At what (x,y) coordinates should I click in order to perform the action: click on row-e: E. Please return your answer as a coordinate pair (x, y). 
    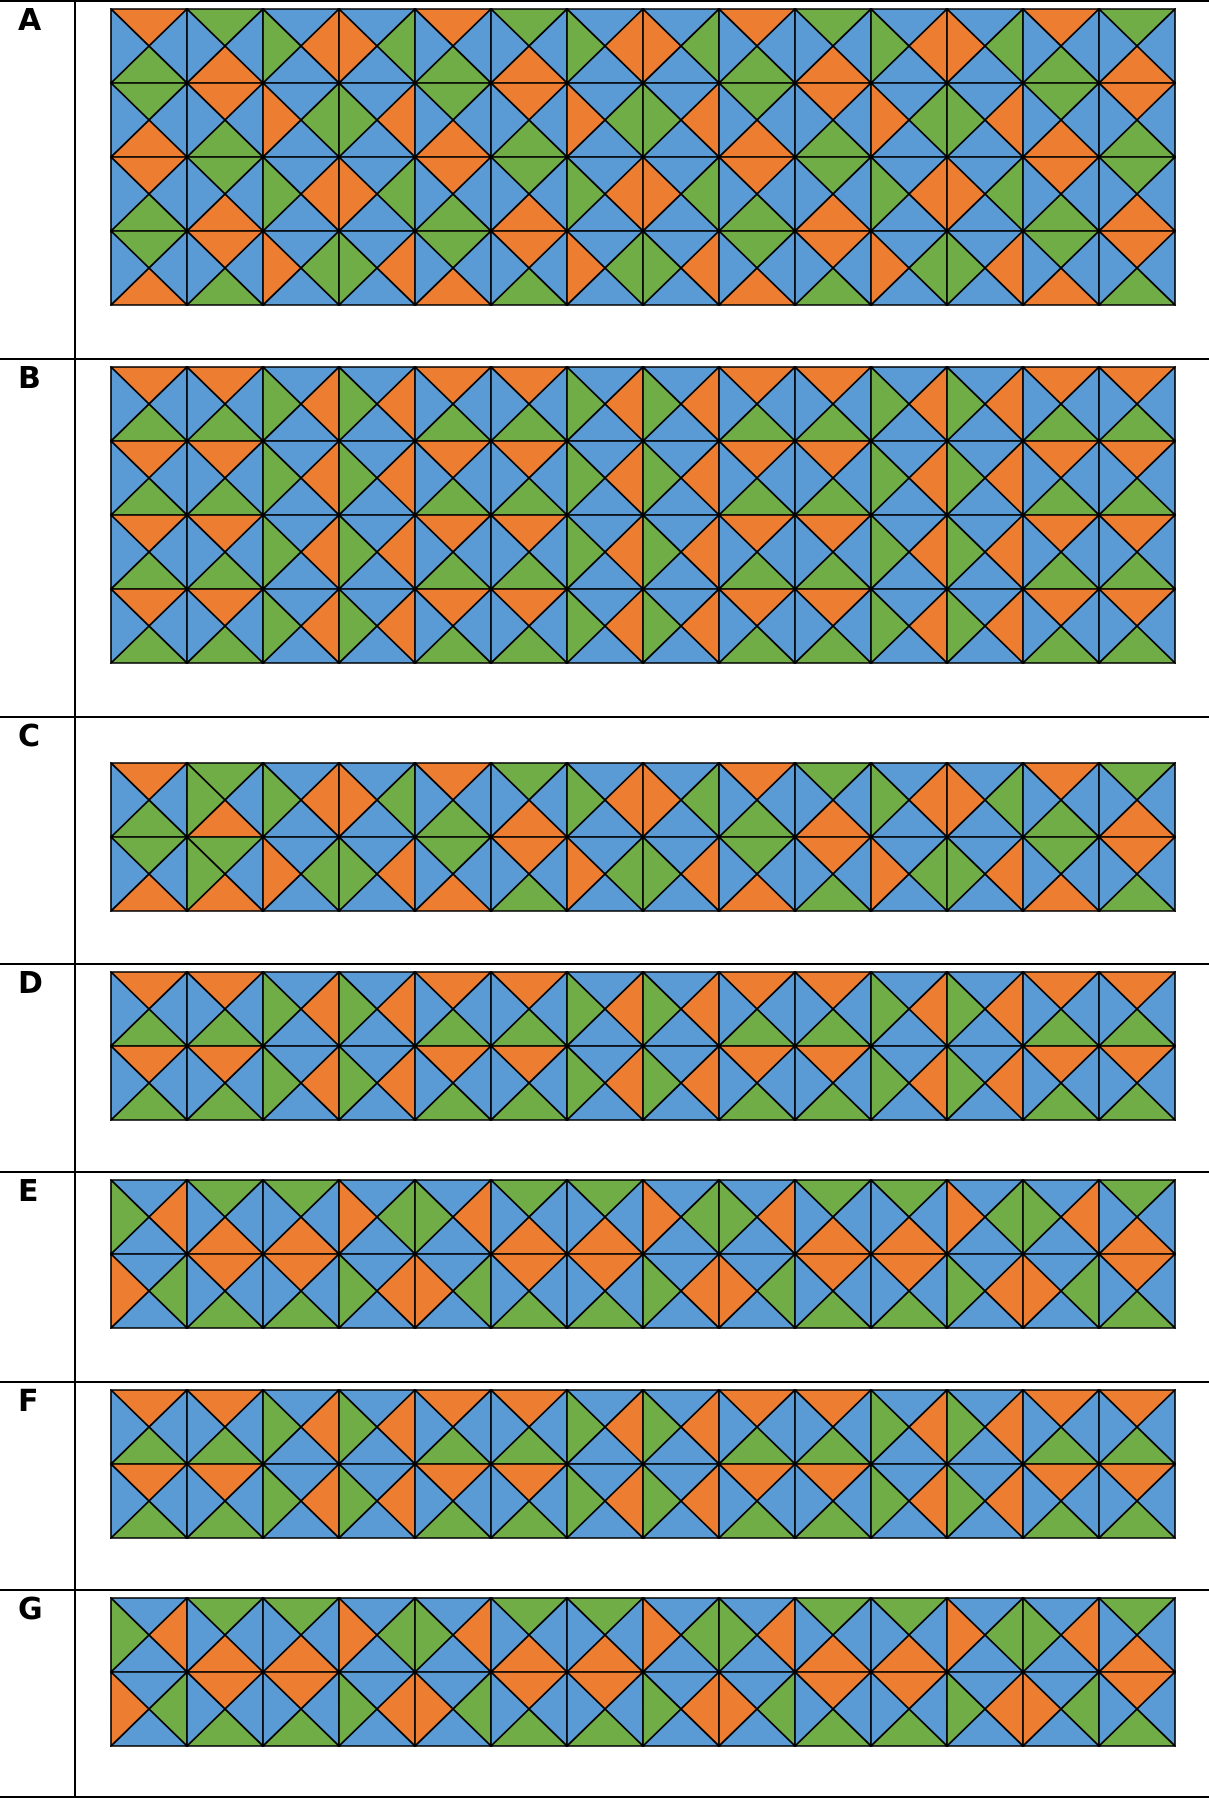
    Looking at the image, I should click on (604, 1276).